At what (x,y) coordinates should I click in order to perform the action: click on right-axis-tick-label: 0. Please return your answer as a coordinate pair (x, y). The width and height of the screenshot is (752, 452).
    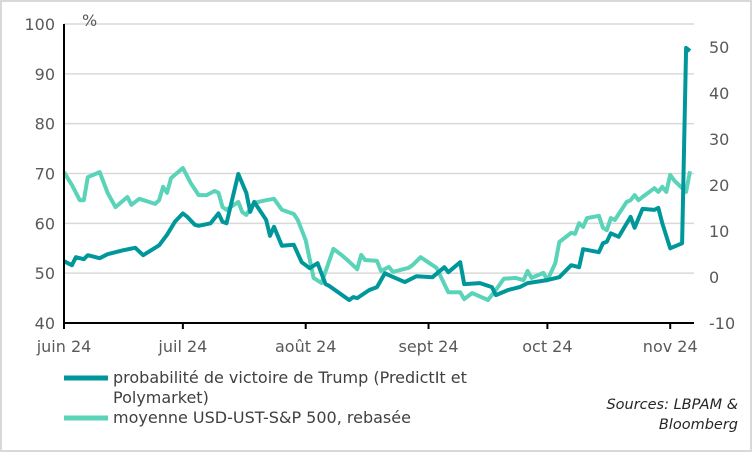
    Looking at the image, I should click on (714, 277).